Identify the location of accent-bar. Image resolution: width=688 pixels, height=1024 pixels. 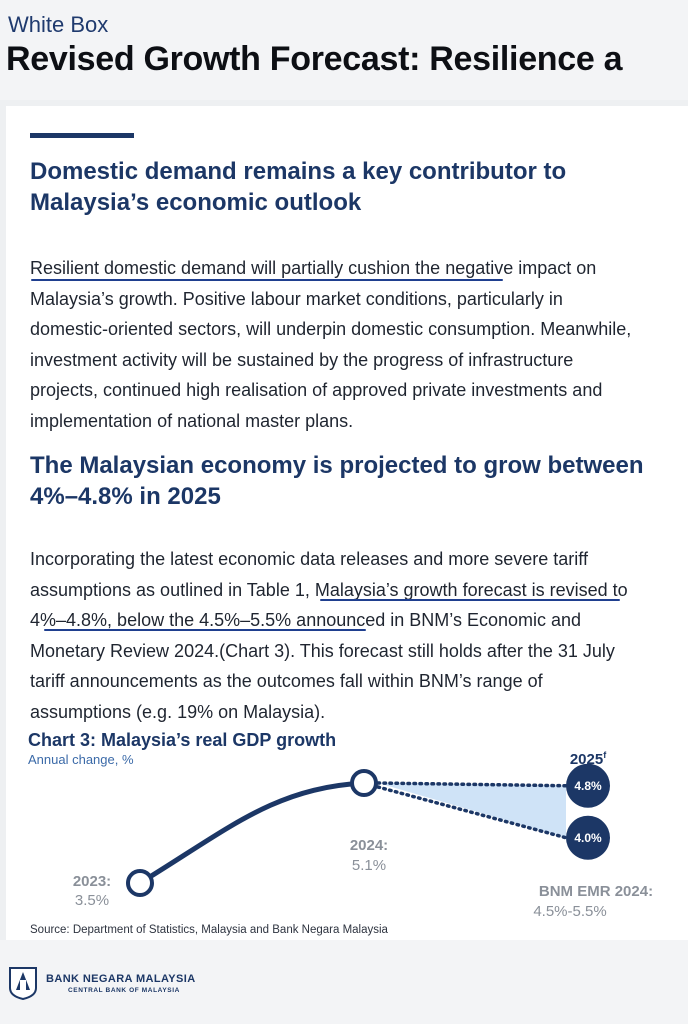
(82, 135).